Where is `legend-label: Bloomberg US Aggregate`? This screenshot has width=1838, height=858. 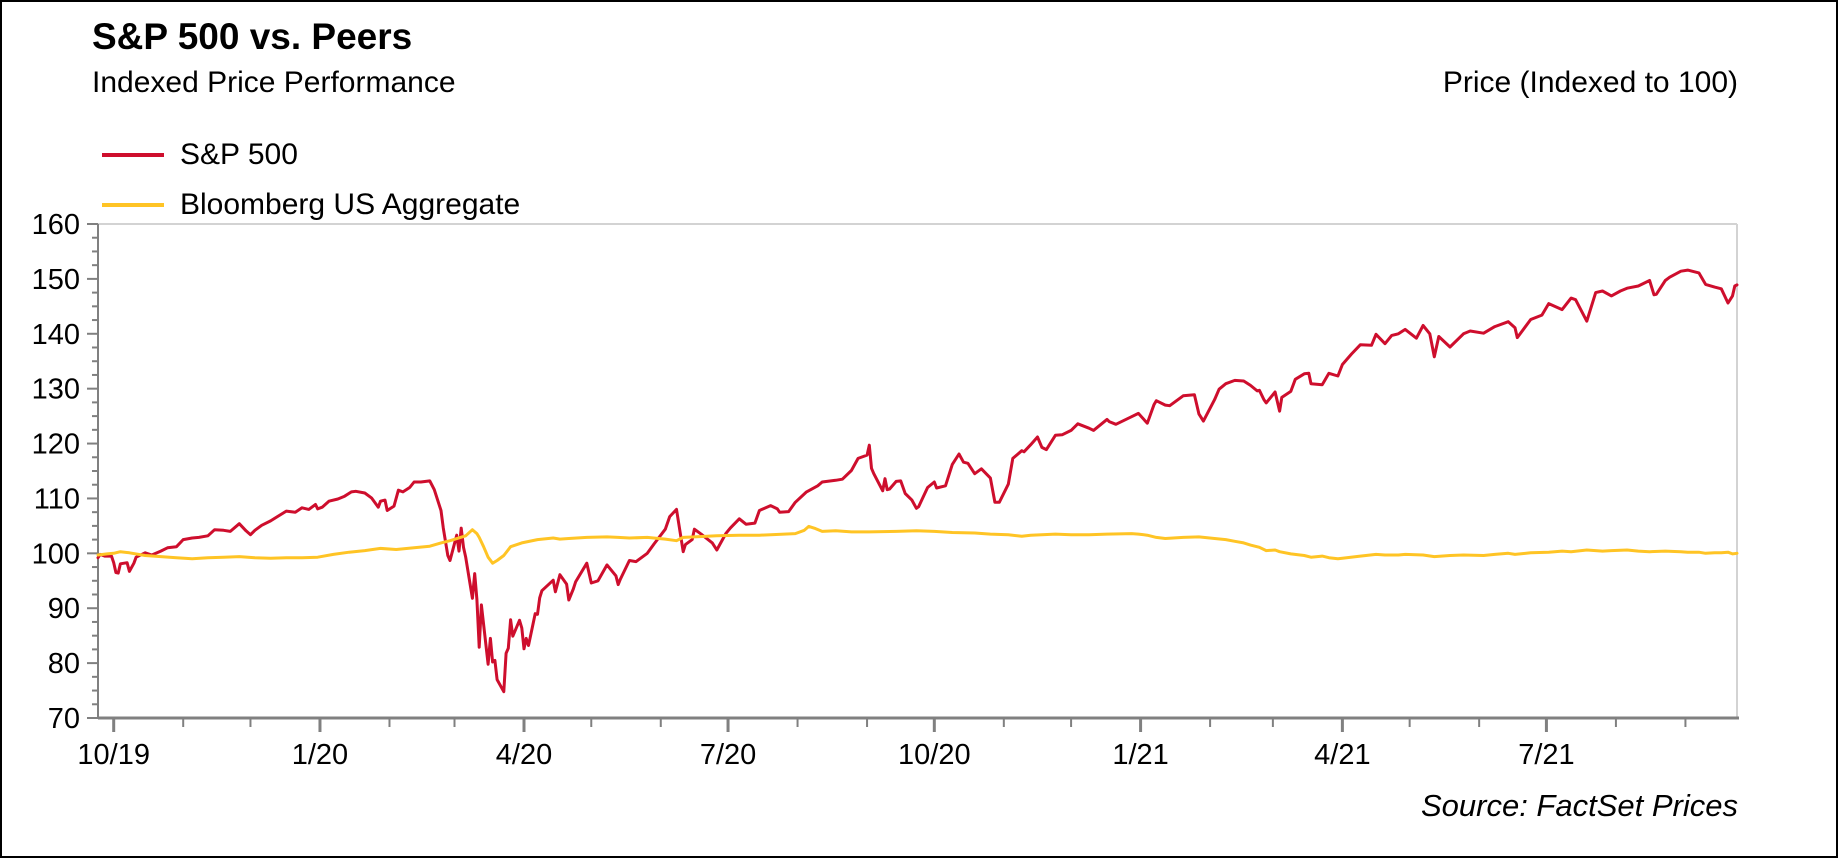 legend-label: Bloomberg US Aggregate is located at coordinates (350, 204).